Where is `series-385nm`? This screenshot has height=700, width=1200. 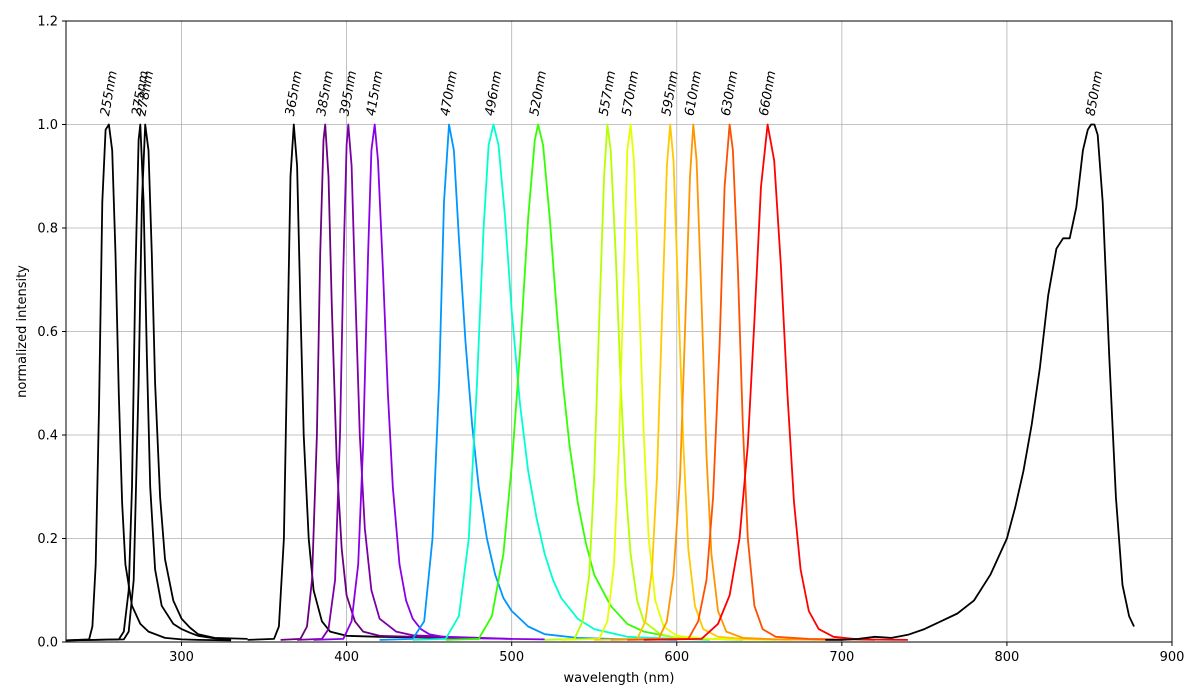 series-385nm is located at coordinates (379, 382).